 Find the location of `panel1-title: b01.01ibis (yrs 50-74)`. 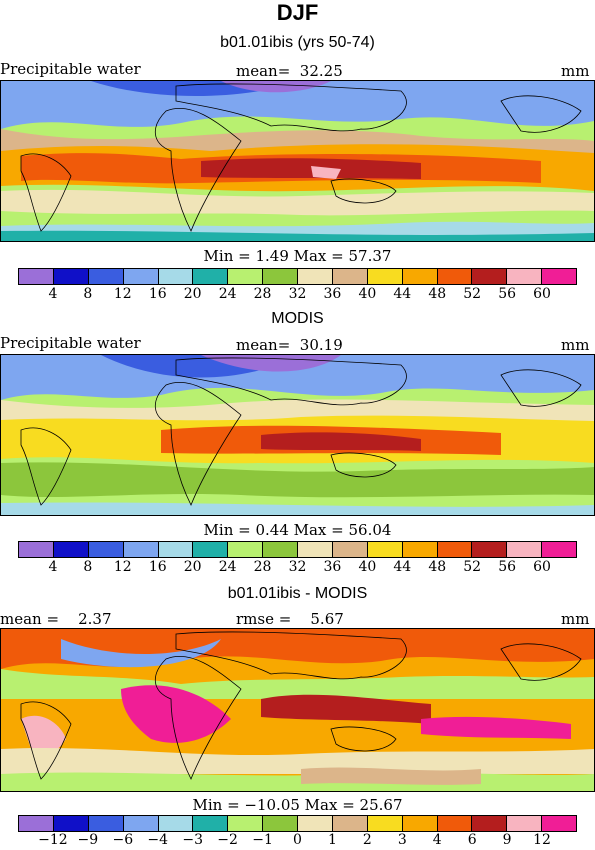

panel1-title: b01.01ibis (yrs 50-74) is located at coordinates (297, 42).